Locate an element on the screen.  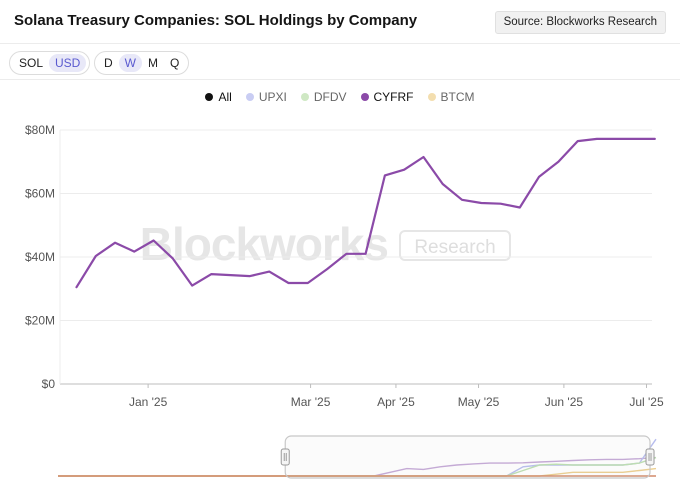
watermark-tag: Research is located at coordinates (454, 247).